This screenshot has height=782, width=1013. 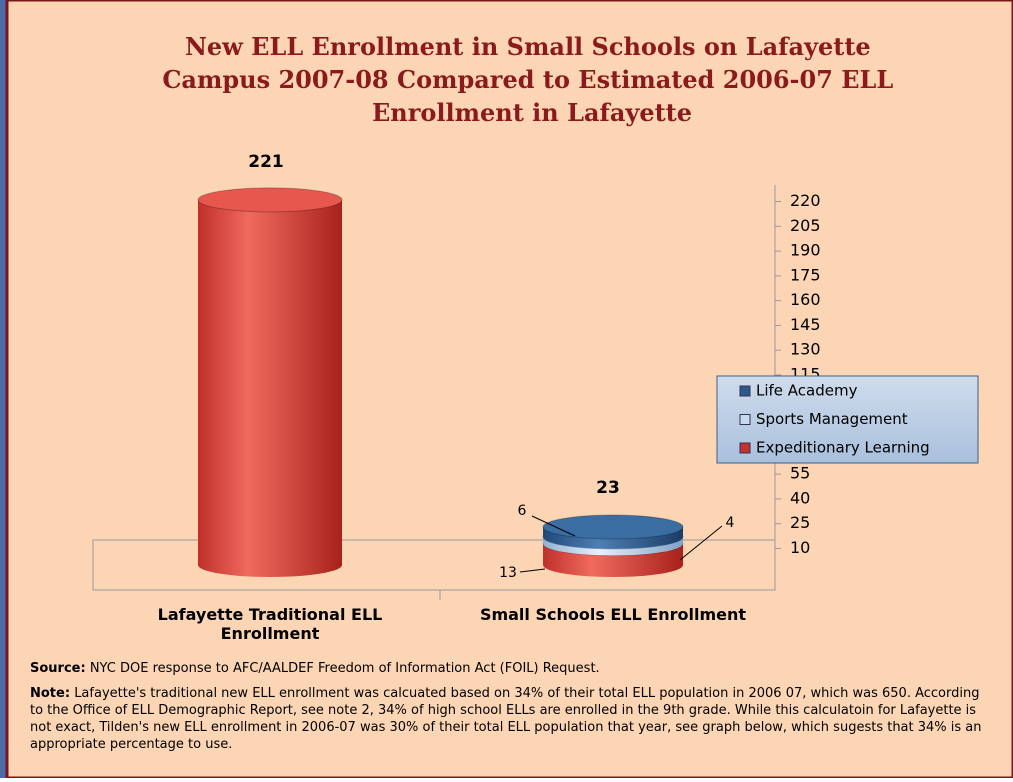 What do you see at coordinates (805, 250) in the screenshot?
I see `y-tick-label: 190` at bounding box center [805, 250].